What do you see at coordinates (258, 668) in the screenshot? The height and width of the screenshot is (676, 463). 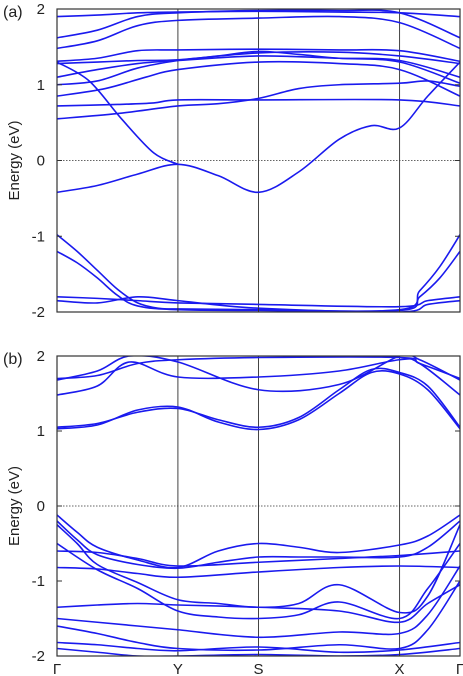 I see `x-tick-label: S` at bounding box center [258, 668].